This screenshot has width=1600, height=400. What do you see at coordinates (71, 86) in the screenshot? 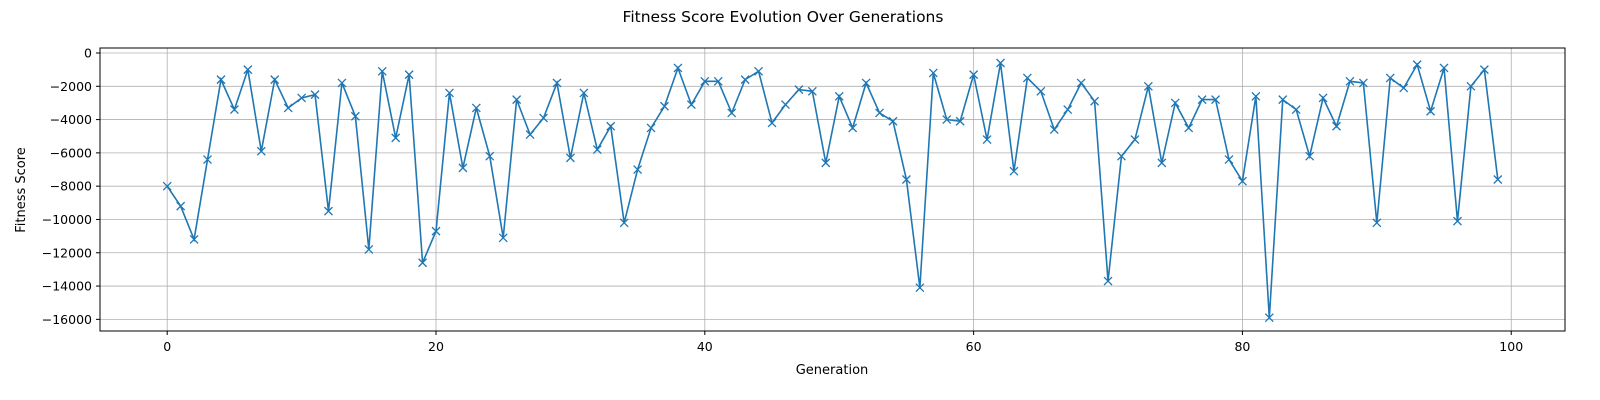
I see `y-tick-label: −2000` at bounding box center [71, 86].